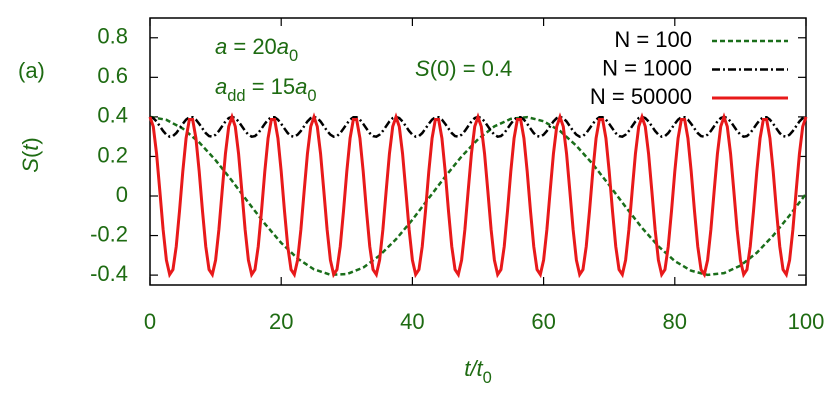 This screenshot has width=830, height=415. I want to click on x-tick-label: 80, so click(675, 321).